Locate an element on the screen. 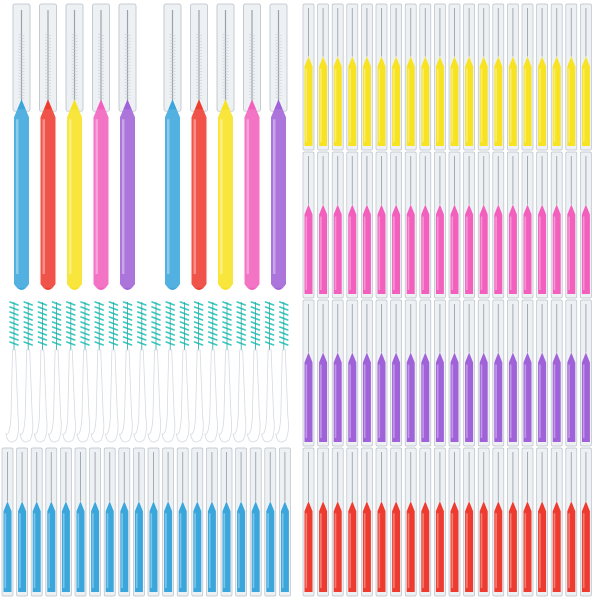 Image resolution: width=600 pixels, height=600 pixels. sleeve is located at coordinates (21, 199).